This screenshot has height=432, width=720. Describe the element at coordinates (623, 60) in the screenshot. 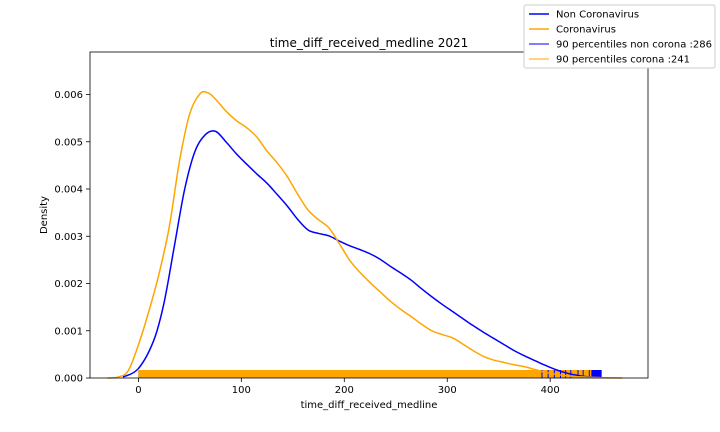

I see `legend-label: 90 percentiles corona :241` at that location.